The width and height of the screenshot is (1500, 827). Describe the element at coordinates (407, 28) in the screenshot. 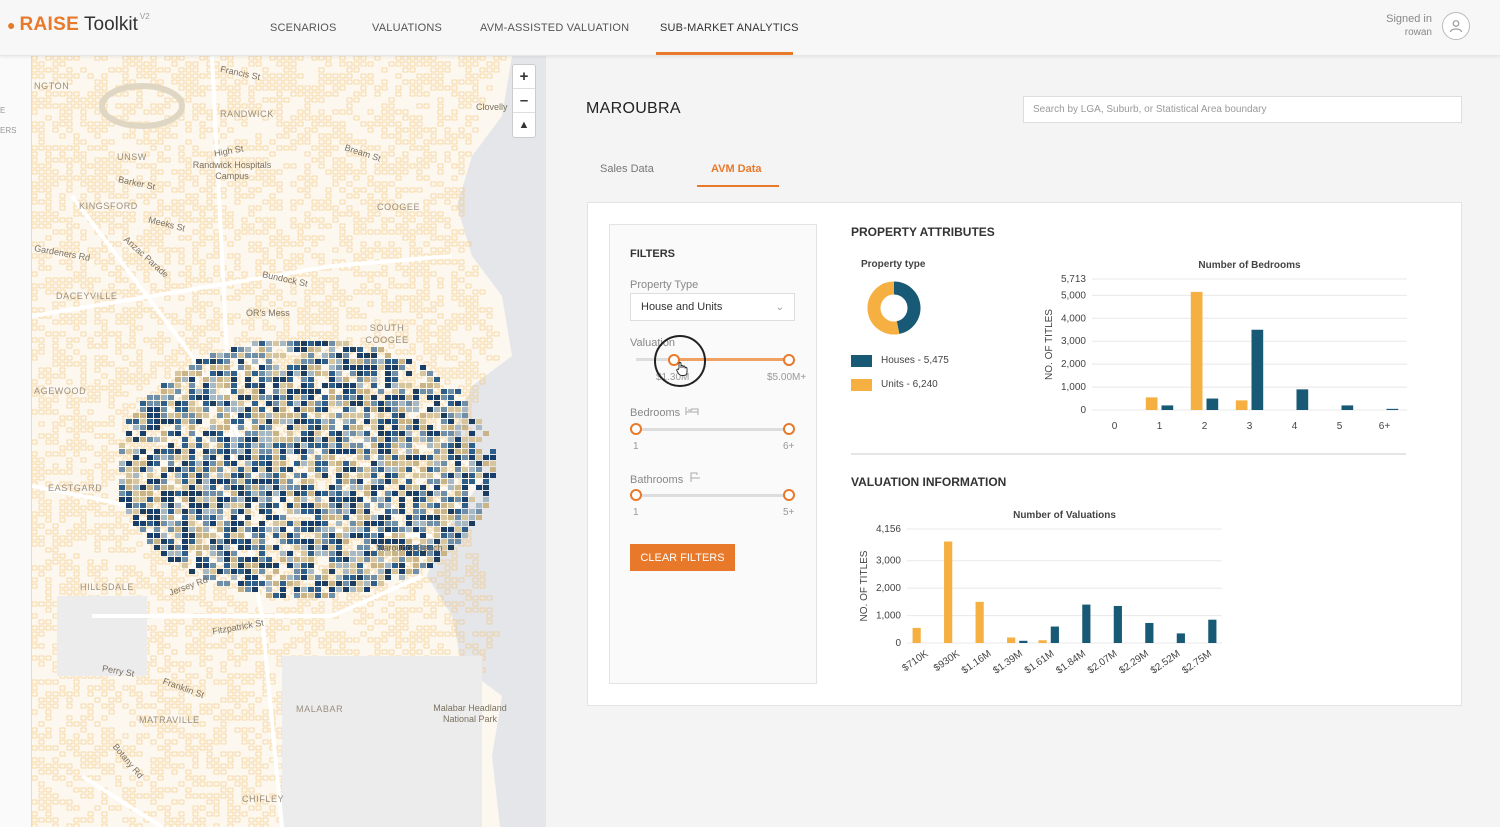

I see `nav-valuations: VALUATIONS` at that location.